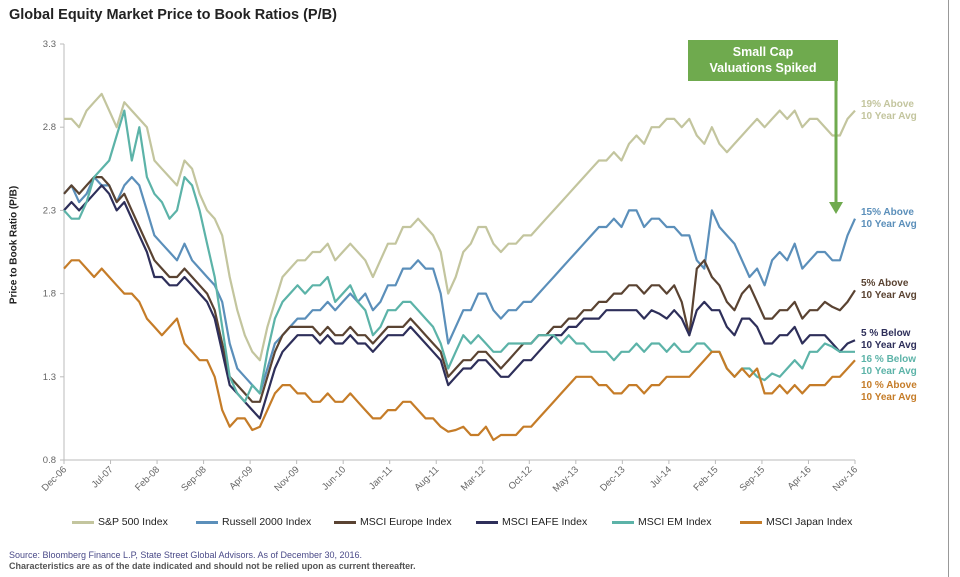  I want to click on legend-item: MSCI Japan Index, so click(796, 522).